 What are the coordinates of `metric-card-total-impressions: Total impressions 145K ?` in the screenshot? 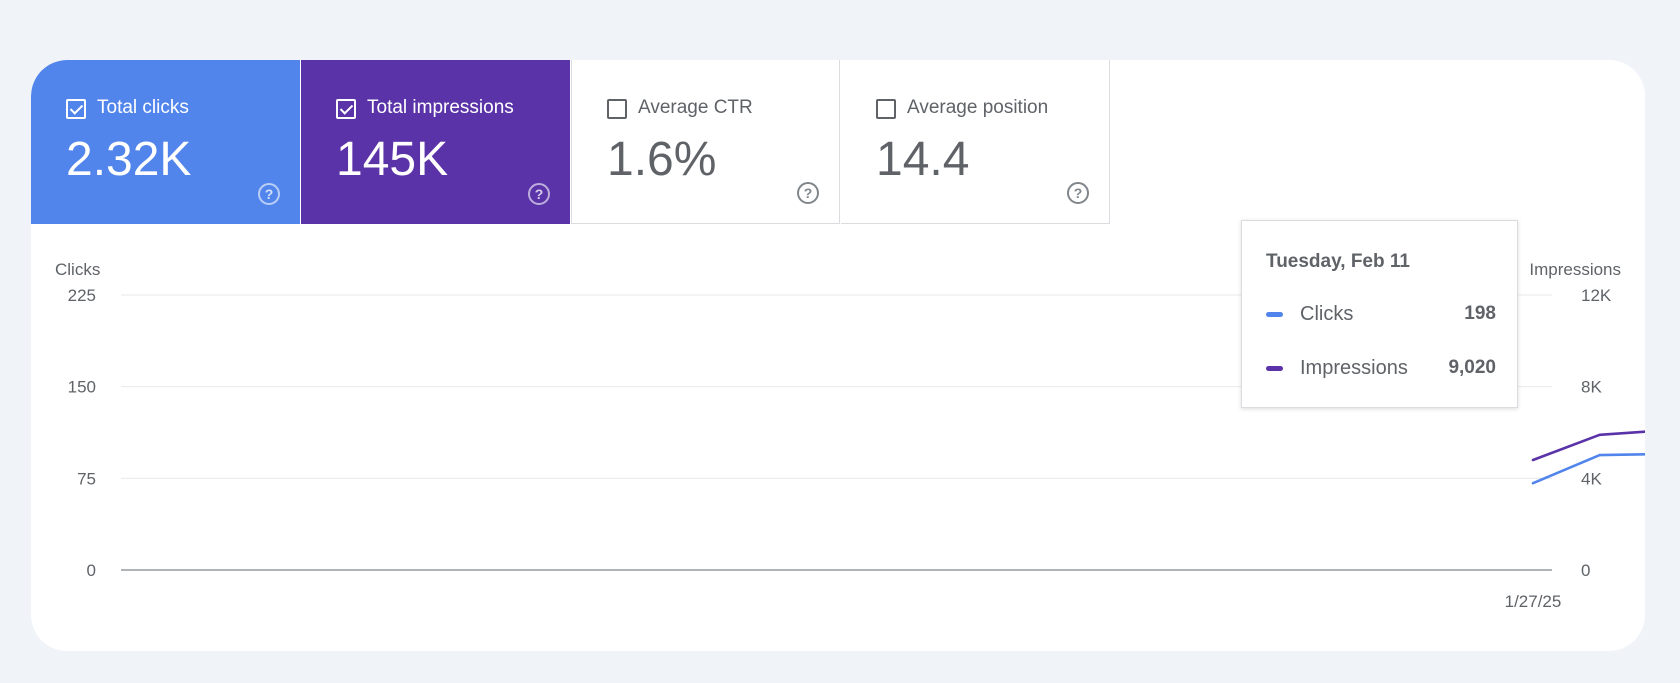 It's located at (435, 142).